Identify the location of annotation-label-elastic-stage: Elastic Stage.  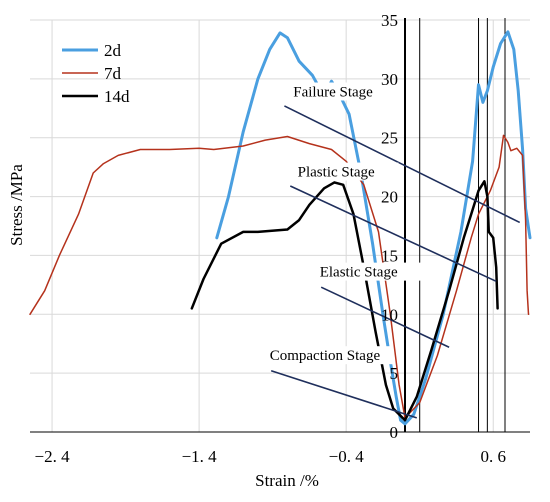
(359, 273).